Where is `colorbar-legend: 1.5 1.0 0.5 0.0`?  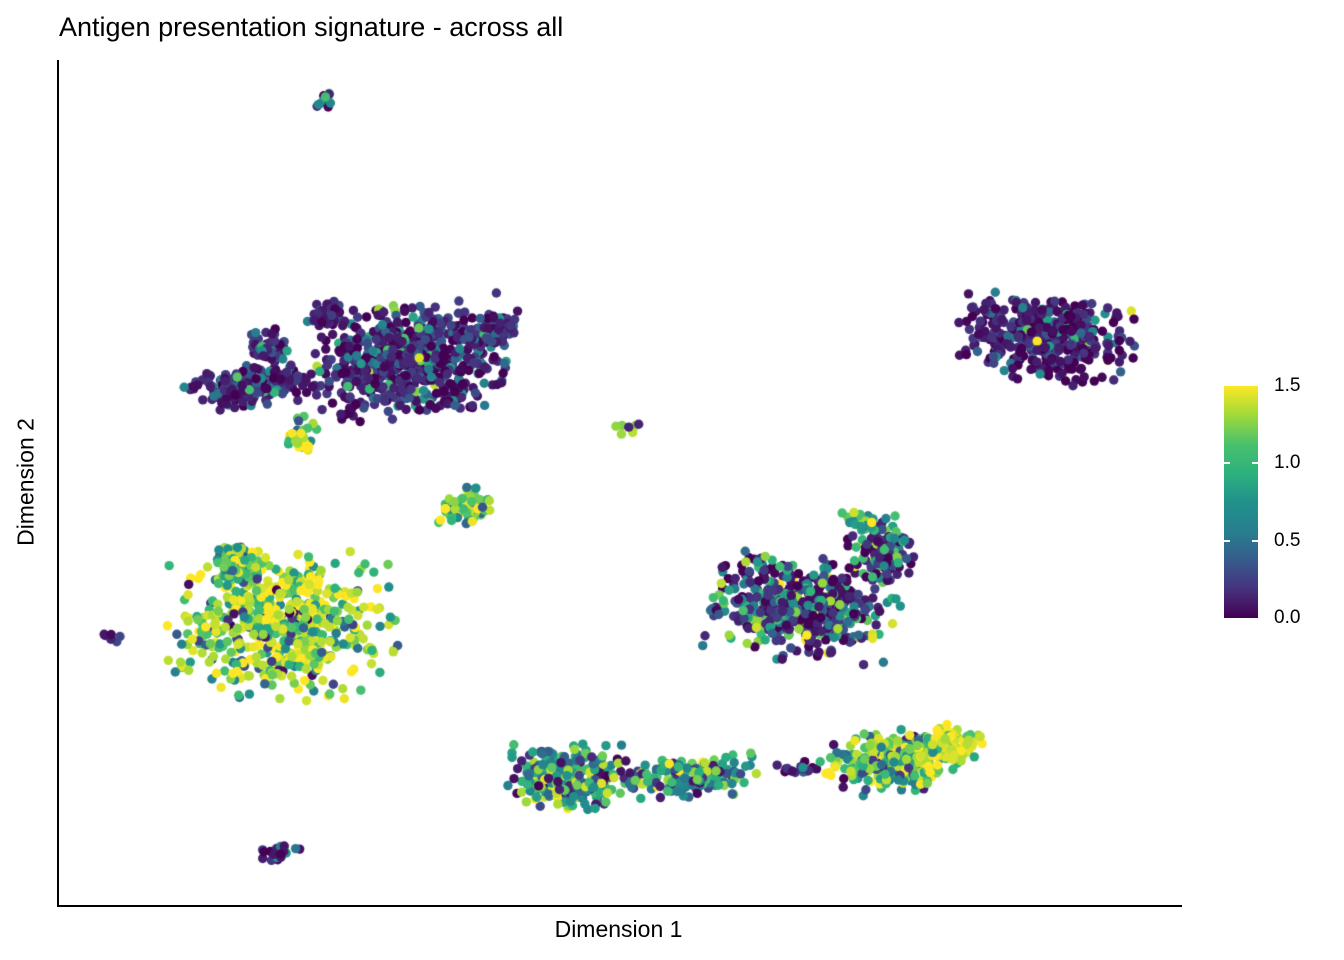
colorbar-legend: 1.5 1.0 0.5 0.0 is located at coordinates (1284, 501).